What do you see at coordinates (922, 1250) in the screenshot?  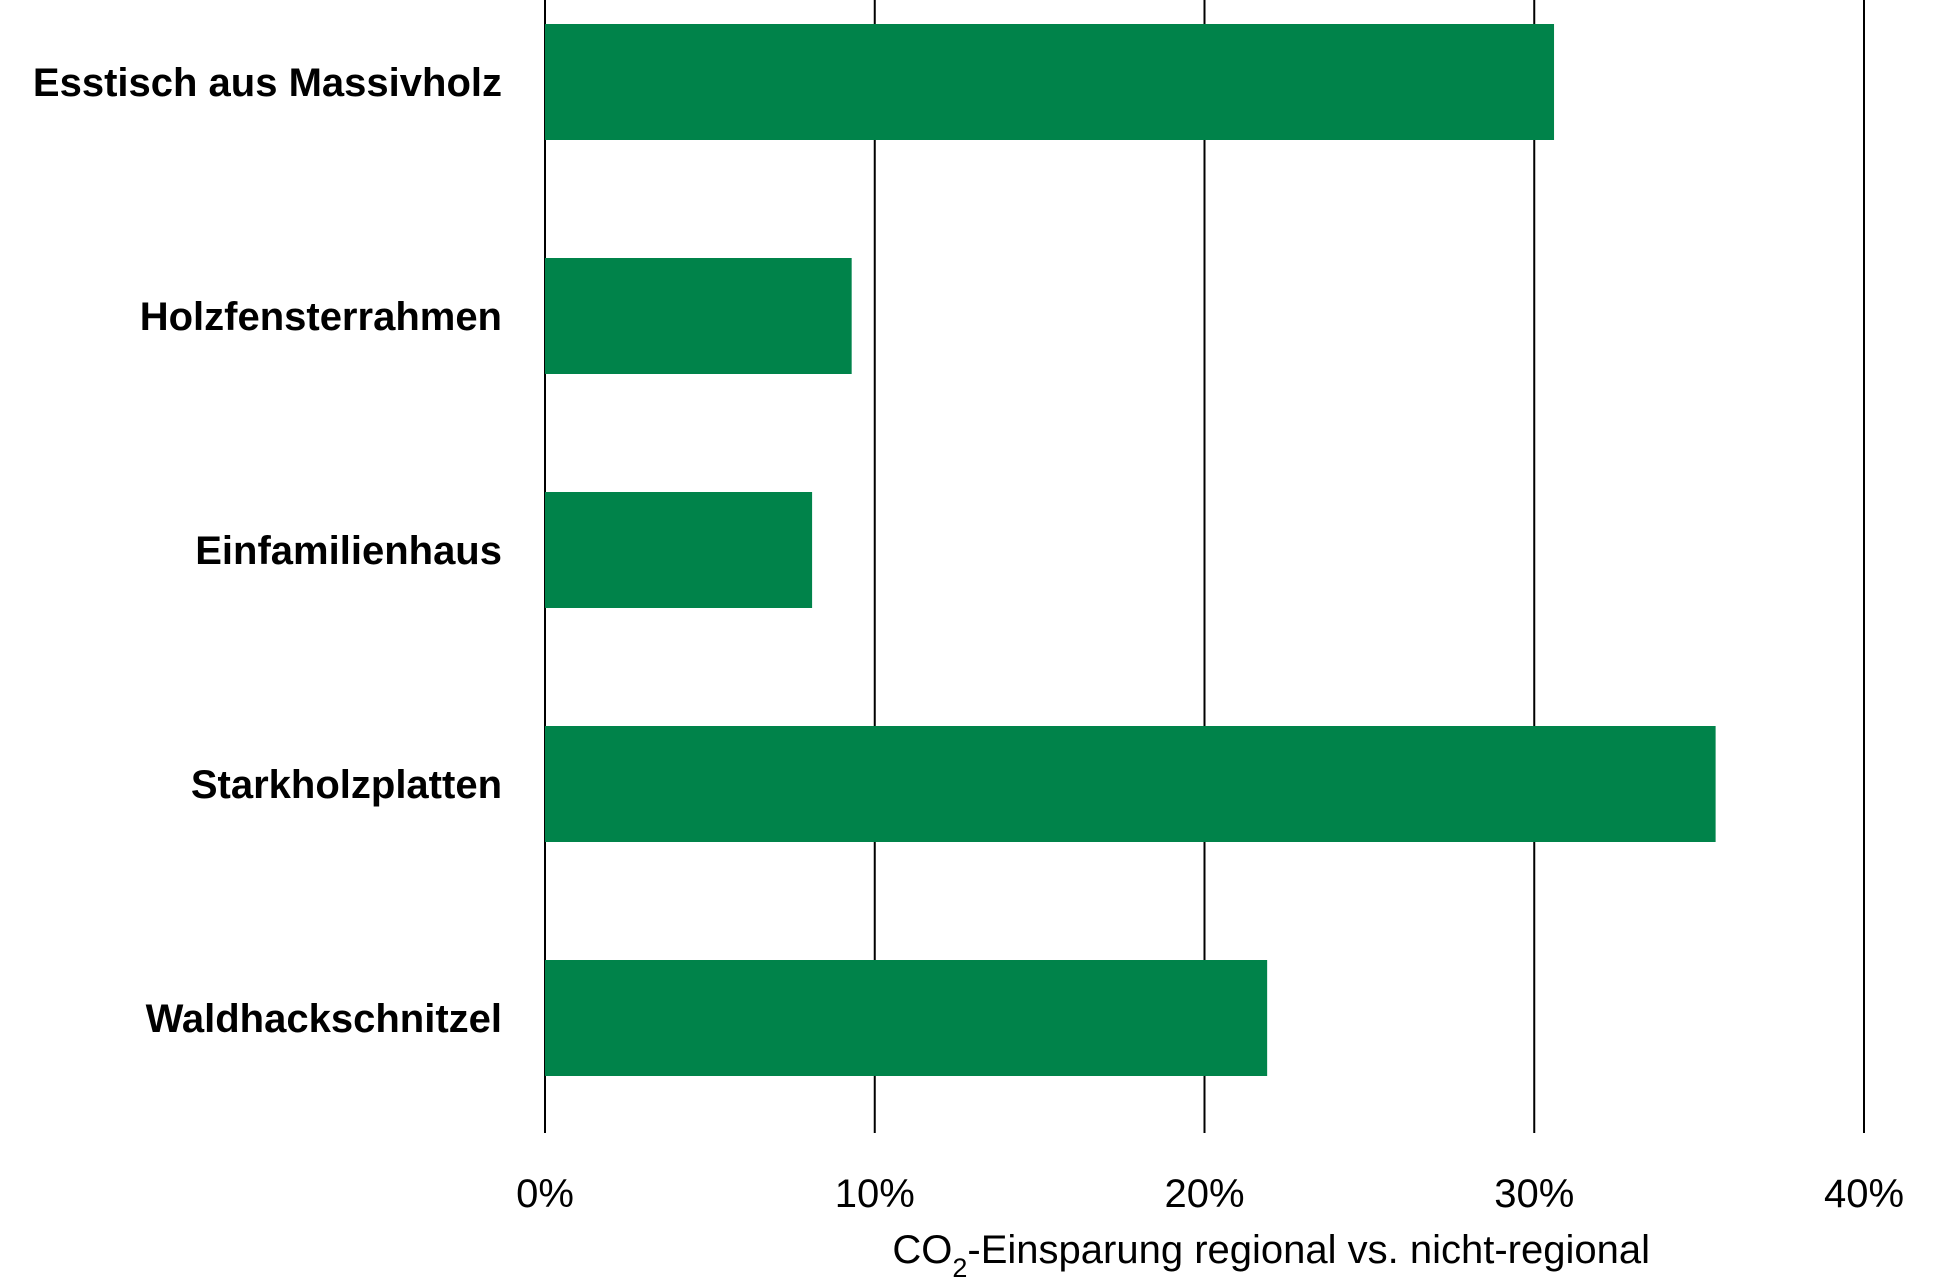 I see `x-axis-title-prefix: CO` at bounding box center [922, 1250].